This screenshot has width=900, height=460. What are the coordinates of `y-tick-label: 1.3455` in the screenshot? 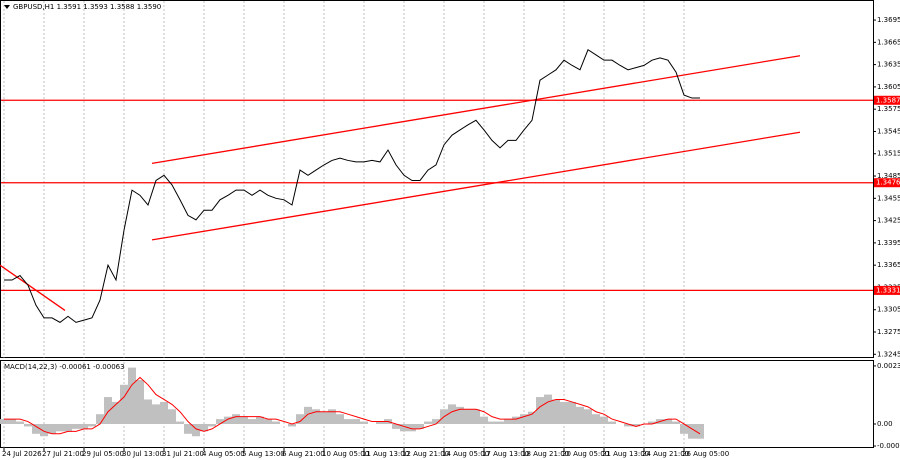 It's located at (888, 198).